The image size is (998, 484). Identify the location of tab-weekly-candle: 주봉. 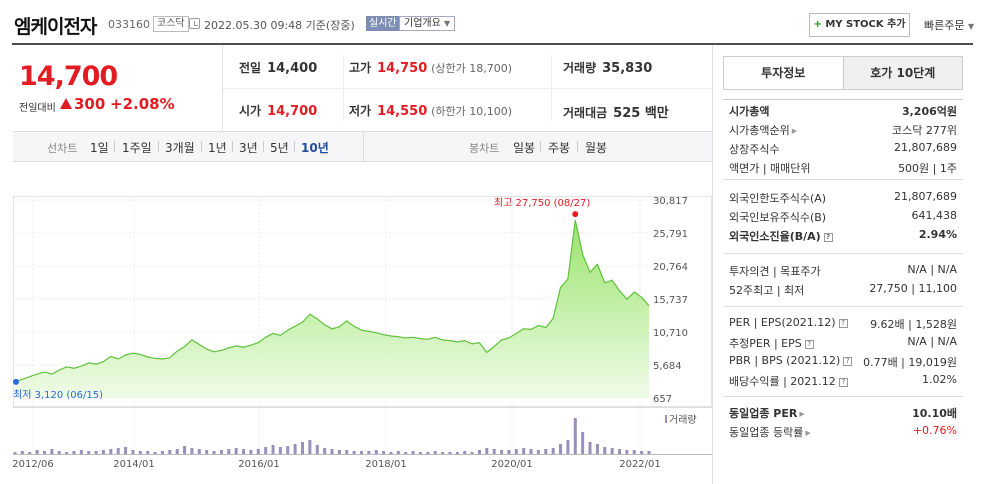
(559, 148).